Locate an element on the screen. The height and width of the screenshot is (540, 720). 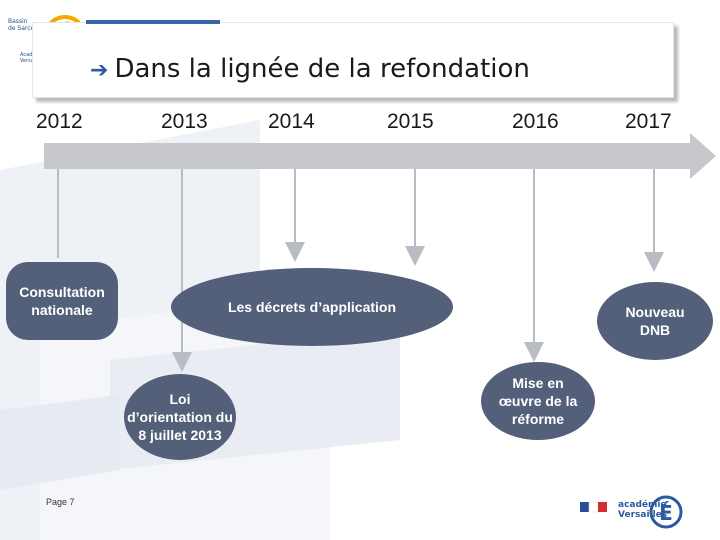
logo-line-1: Bassin is located at coordinates (18, 21).